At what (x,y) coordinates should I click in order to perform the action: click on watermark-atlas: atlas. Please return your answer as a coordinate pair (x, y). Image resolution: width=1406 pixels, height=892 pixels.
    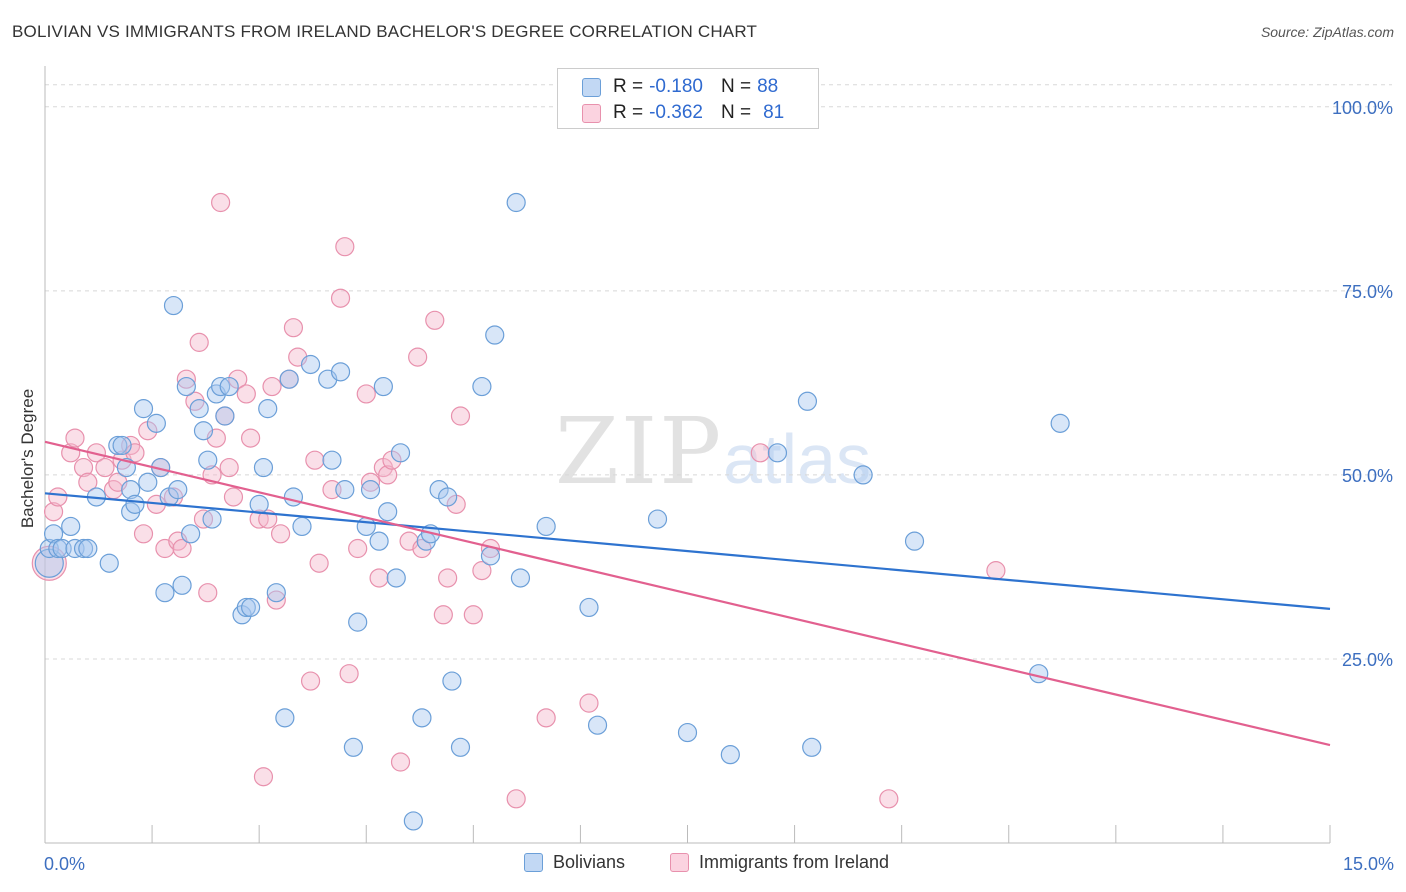
    Looking at the image, I should click on (797, 459).